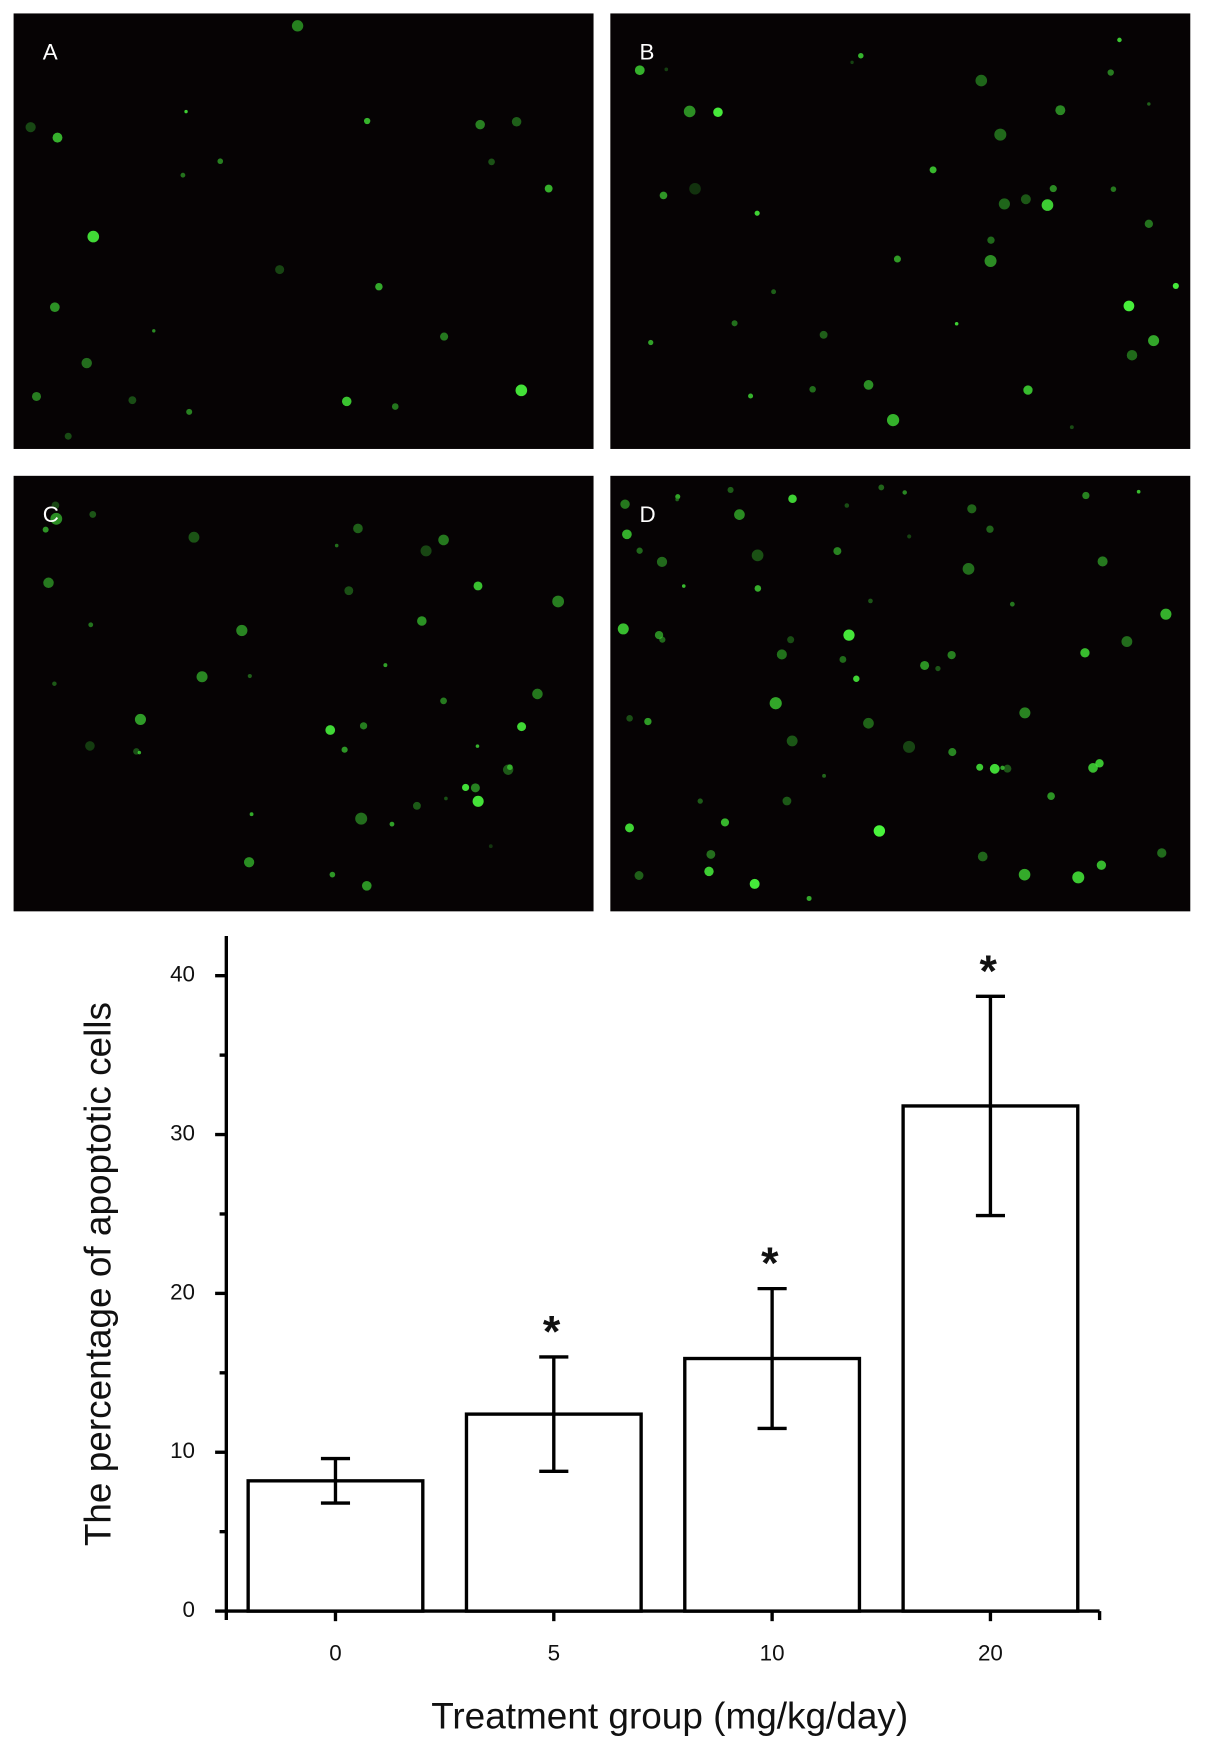 The width and height of the screenshot is (1205, 1760). Describe the element at coordinates (189, 1609) in the screenshot. I see `y-tick-label: 0` at that location.